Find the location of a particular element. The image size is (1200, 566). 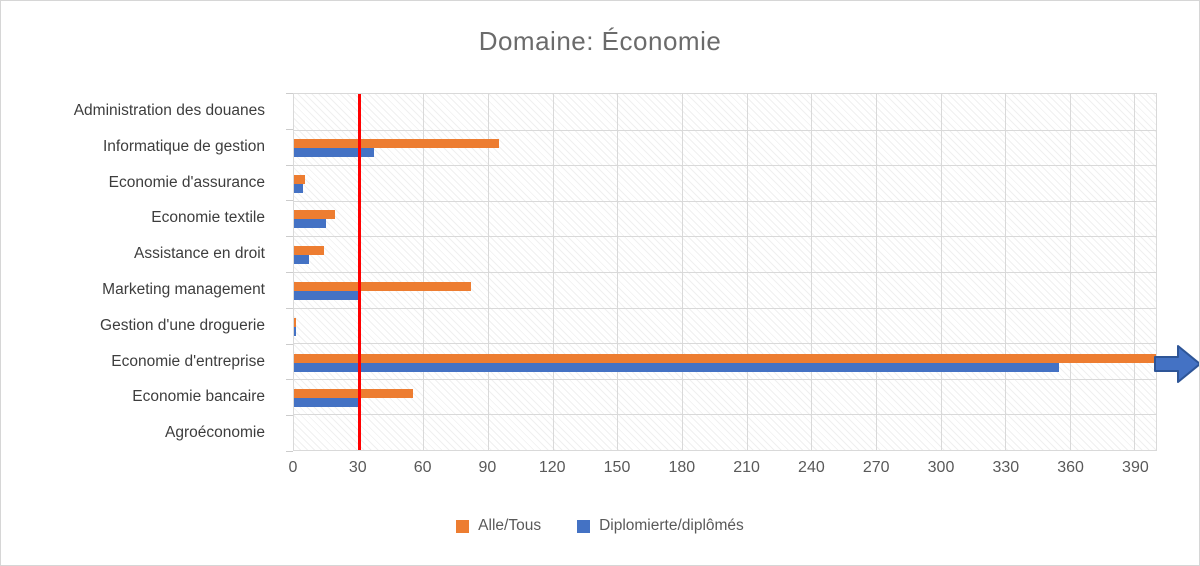

x-tick-label: 150 is located at coordinates (617, 467).